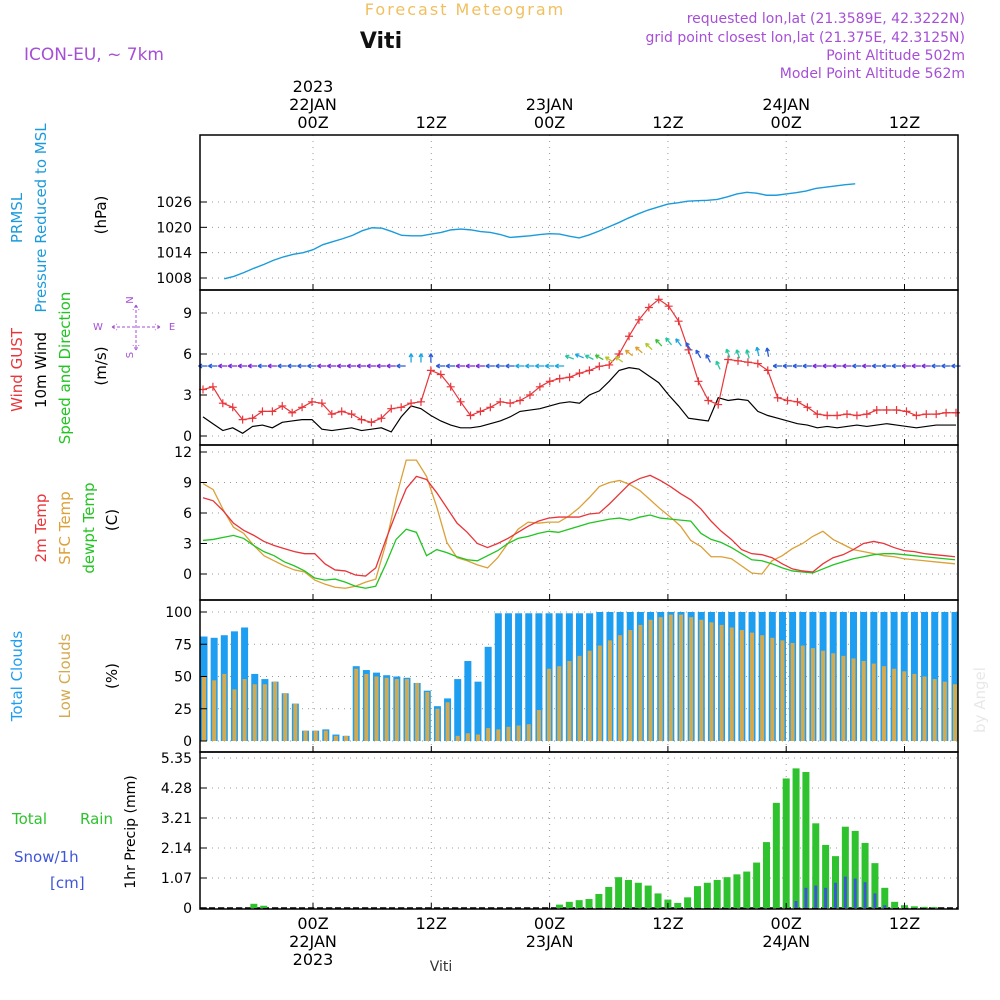 Image resolution: width=1000 pixels, height=1000 pixels. Describe the element at coordinates (187, 396) in the screenshot. I see `wind-tick-label: 3` at that location.